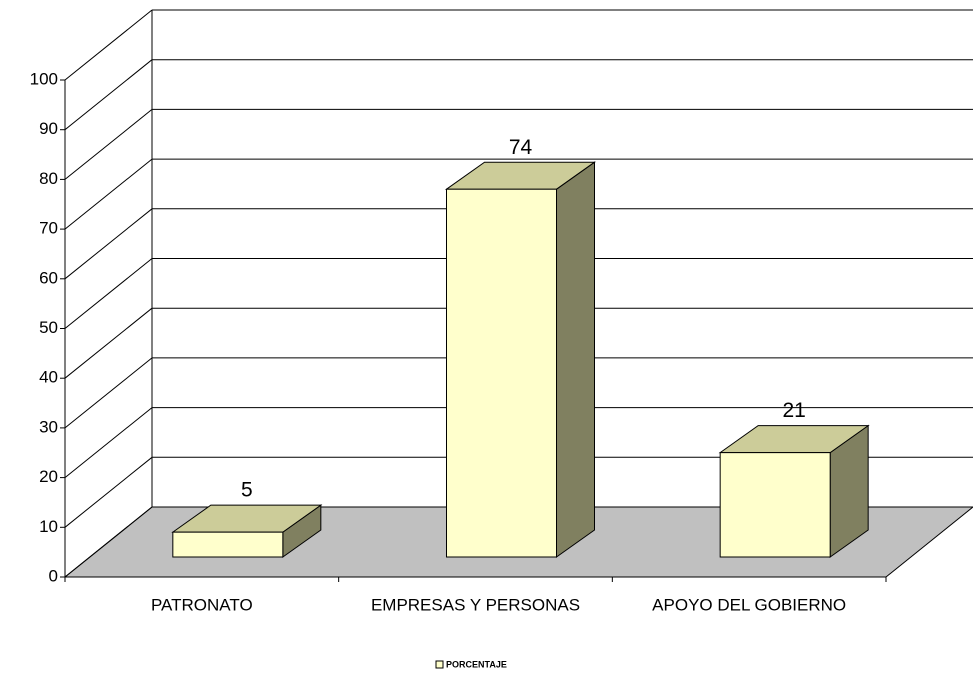 This screenshot has height=677, width=973. Describe the element at coordinates (48, 377) in the screenshot. I see `y-tick-label: 40` at that location.